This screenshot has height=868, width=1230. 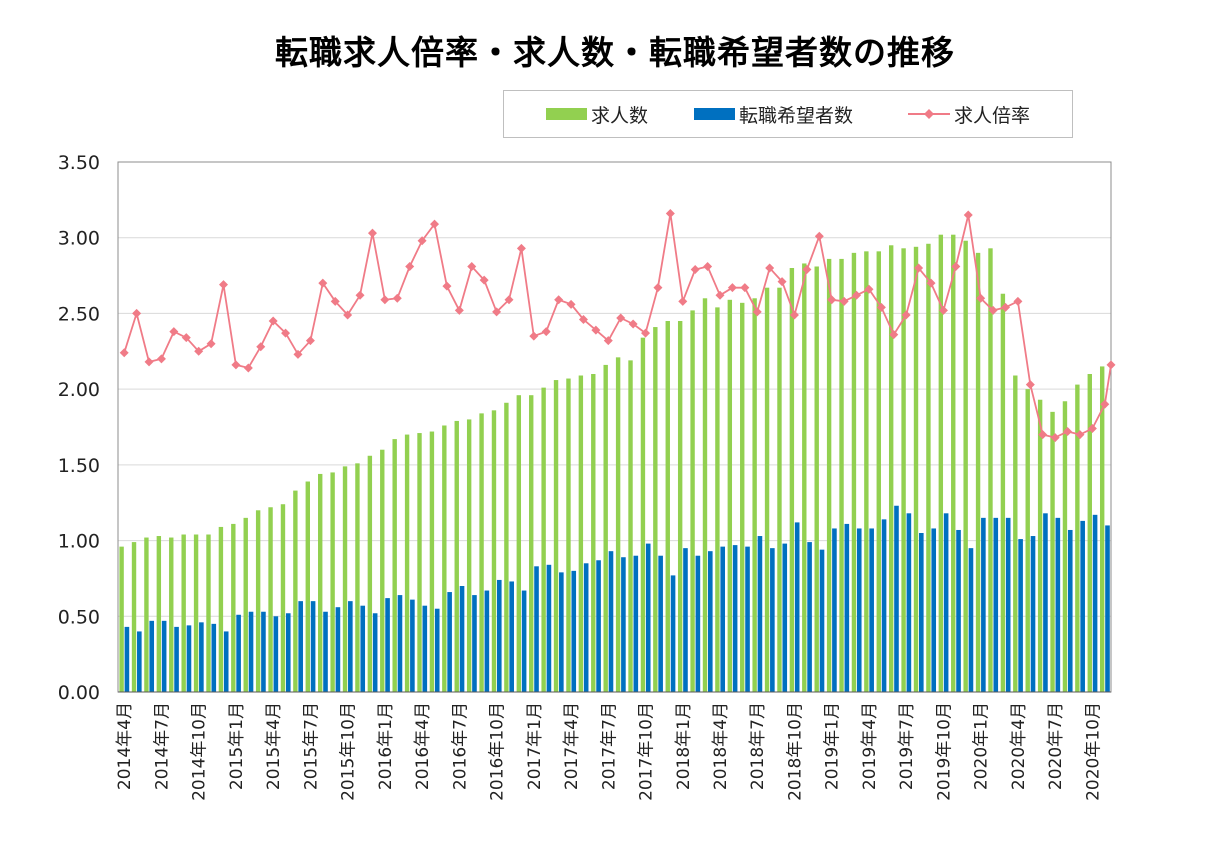 What do you see at coordinates (460, 746) in the screenshot?
I see `x-tick-label: 2016年7月` at bounding box center [460, 746].